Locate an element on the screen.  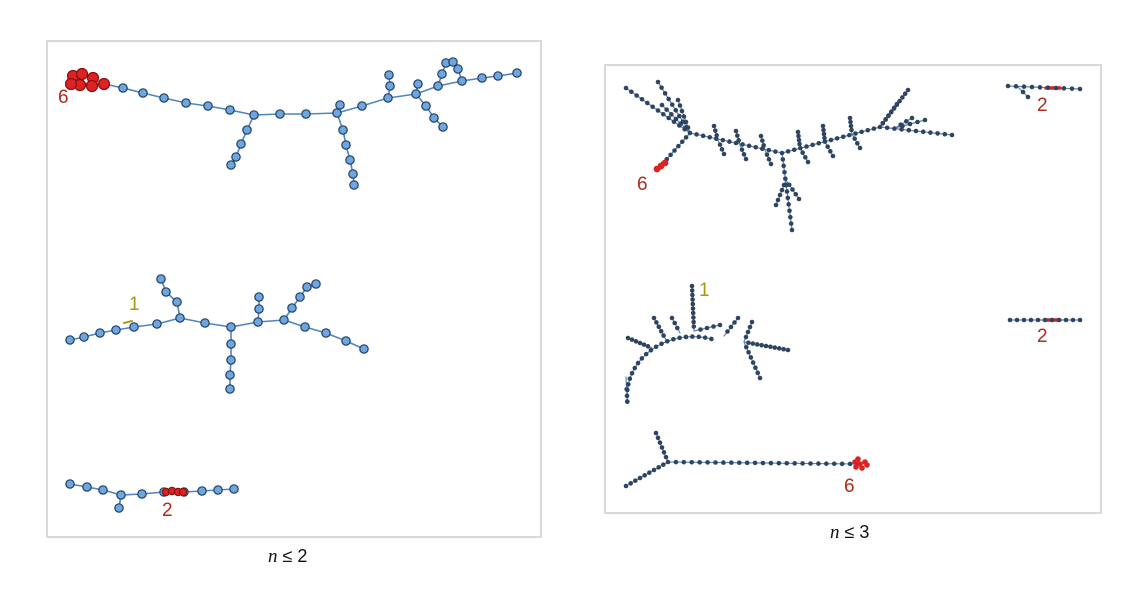
label-right-6-top: 6 is located at coordinates (642, 184).